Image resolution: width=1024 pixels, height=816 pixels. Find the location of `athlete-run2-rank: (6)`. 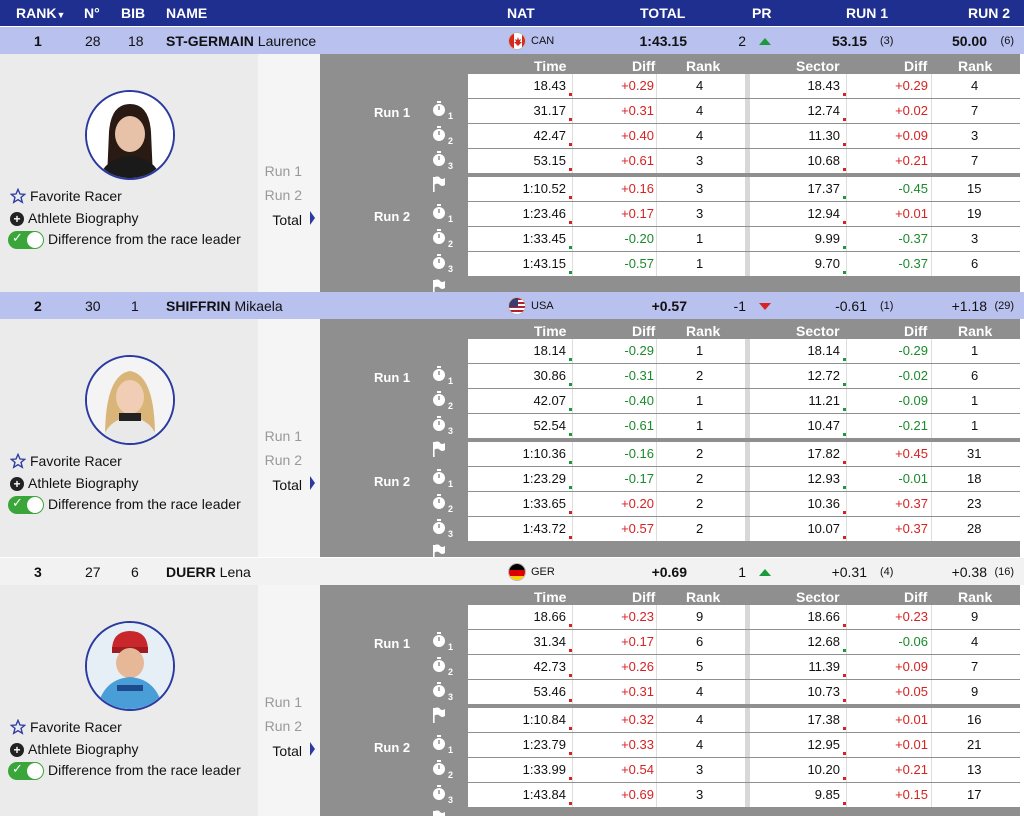

athlete-run2-rank: (6) is located at coordinates (1007, 41).